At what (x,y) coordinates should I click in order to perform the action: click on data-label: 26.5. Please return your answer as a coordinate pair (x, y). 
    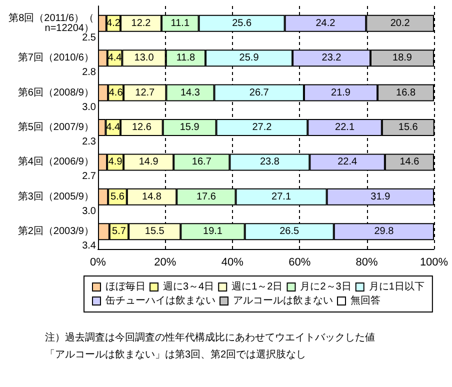
    Looking at the image, I should click on (290, 232).